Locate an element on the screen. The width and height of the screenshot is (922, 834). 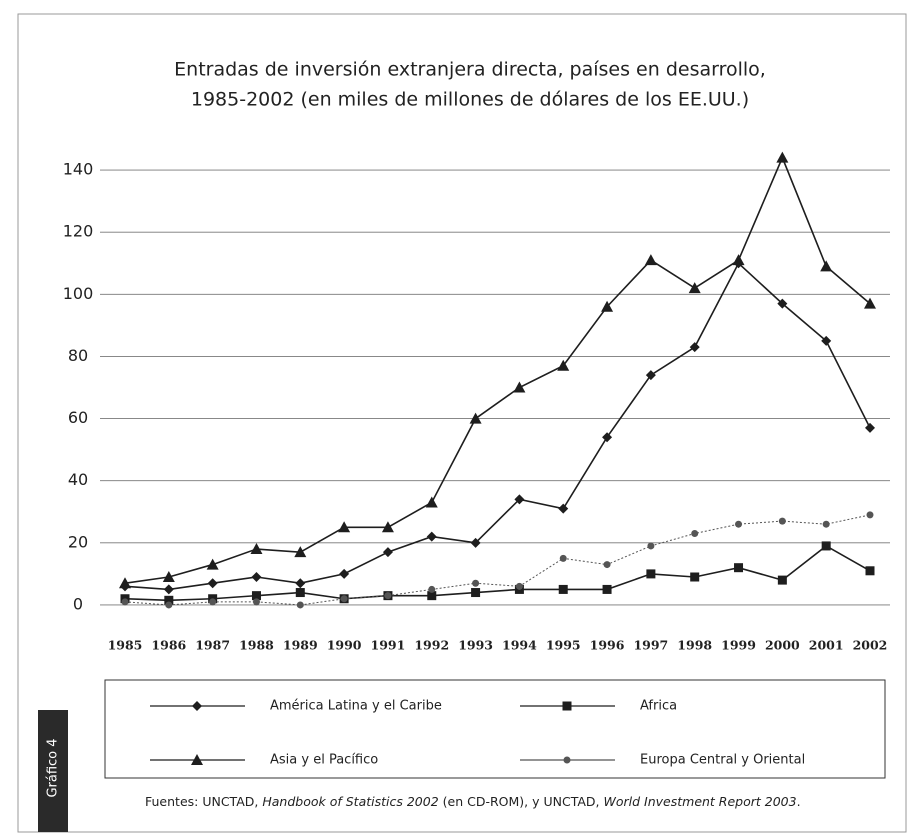
legend-label: Africa is located at coordinates (658, 706).